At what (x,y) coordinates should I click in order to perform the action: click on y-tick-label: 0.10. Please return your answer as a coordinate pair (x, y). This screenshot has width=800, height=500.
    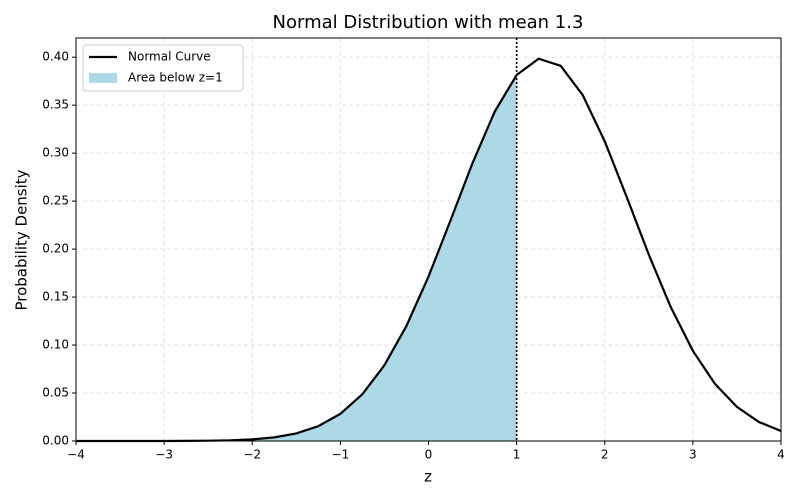
    Looking at the image, I should click on (55, 345).